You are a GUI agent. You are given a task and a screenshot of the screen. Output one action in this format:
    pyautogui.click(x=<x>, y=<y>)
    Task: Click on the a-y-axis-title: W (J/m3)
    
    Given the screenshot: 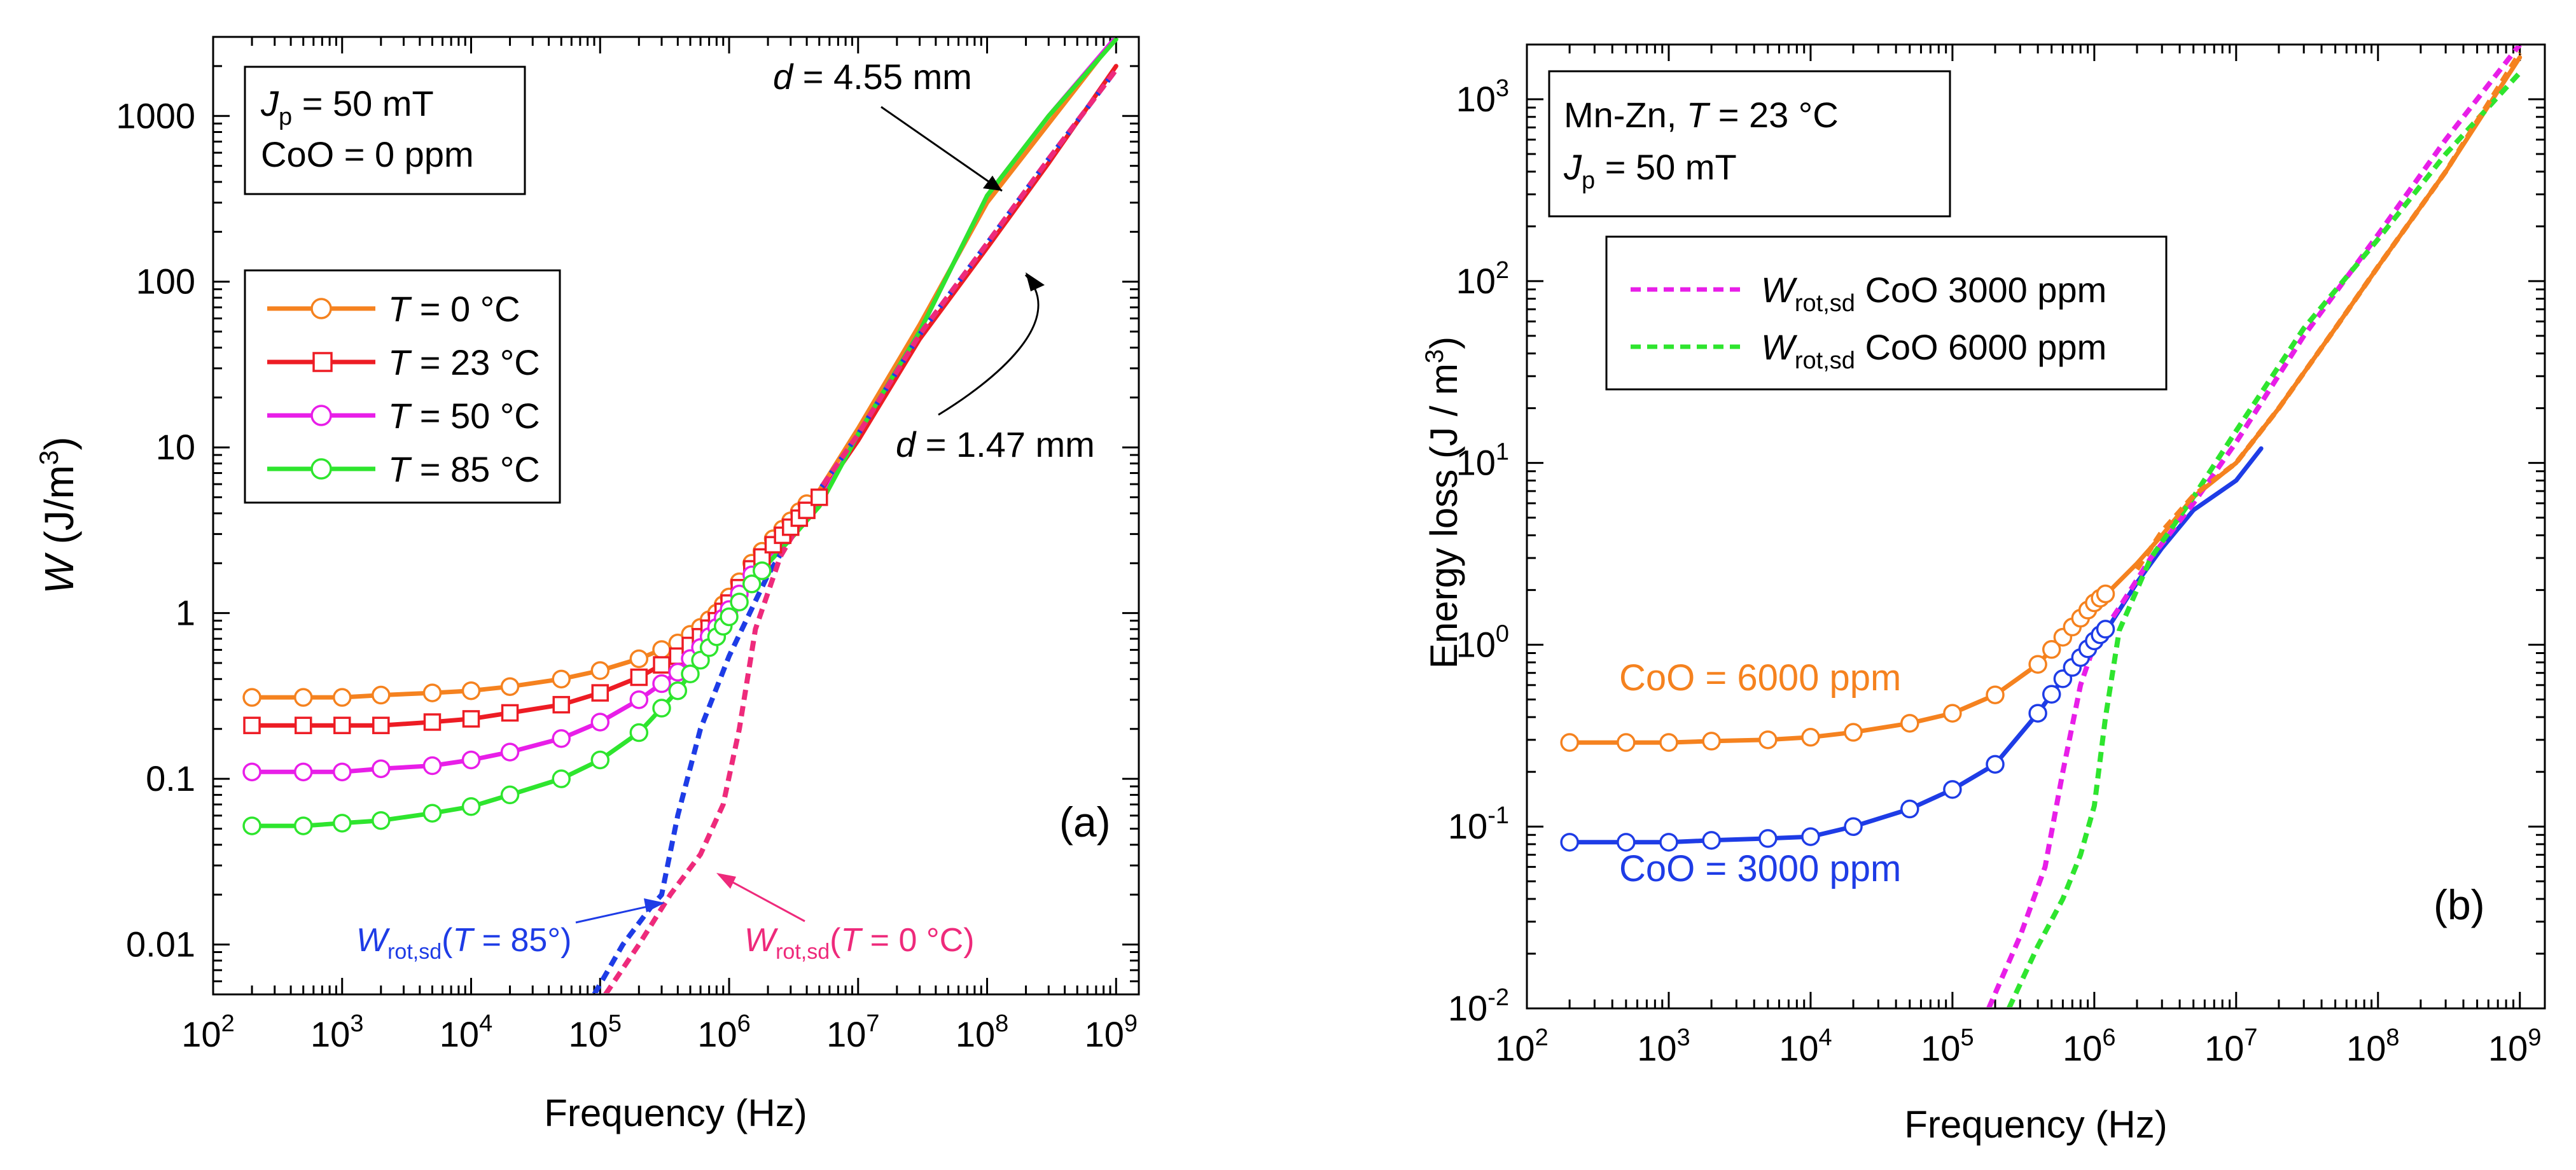 What is the action you would take?
    pyautogui.click(x=58, y=515)
    